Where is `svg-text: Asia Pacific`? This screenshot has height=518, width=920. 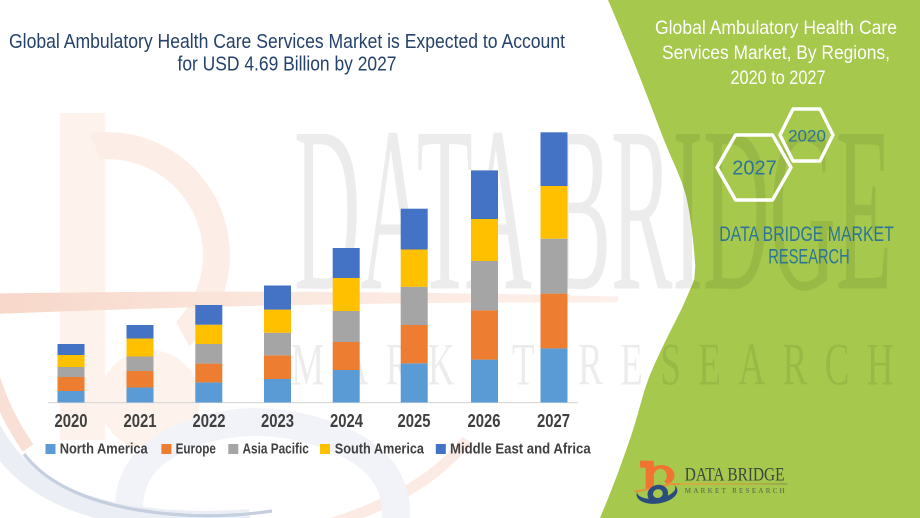
svg-text: Asia Pacific is located at coordinates (276, 450).